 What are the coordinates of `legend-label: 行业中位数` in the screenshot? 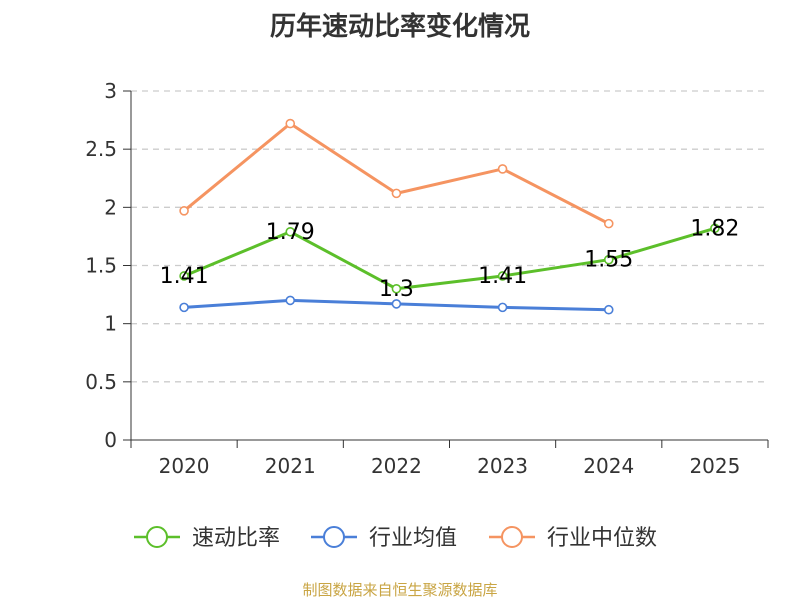 It's located at (602, 538).